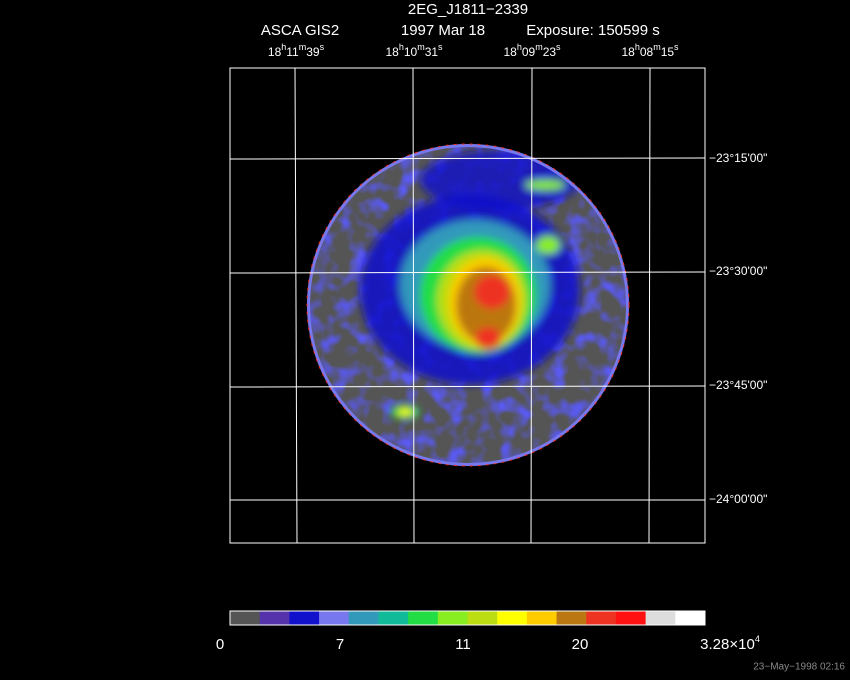 This screenshot has height=680, width=850. I want to click on colorbar-label: 0, so click(220, 644).